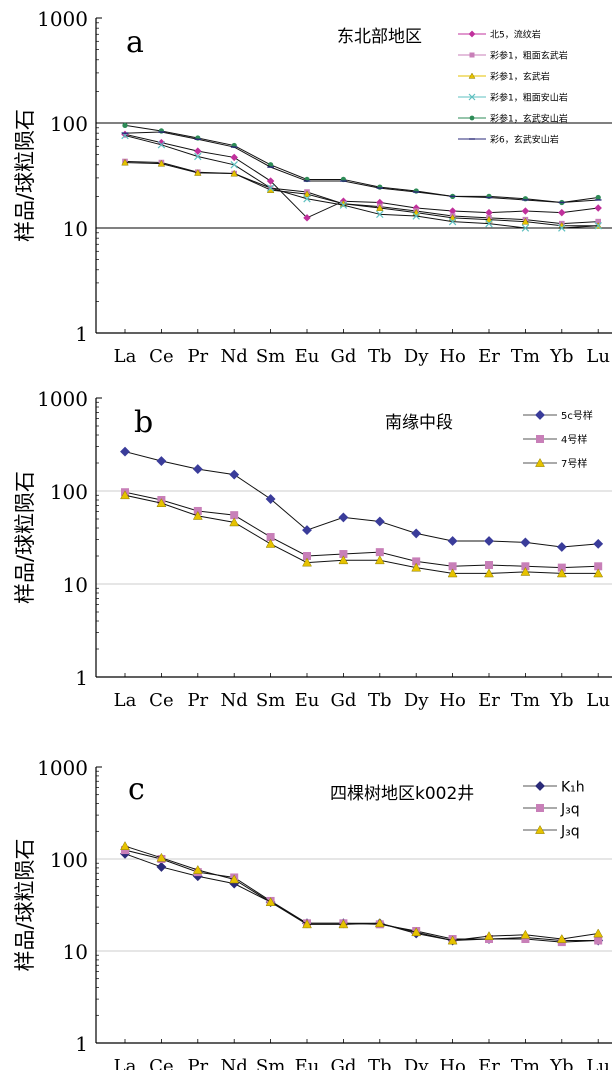 The image size is (612, 1070). What do you see at coordinates (573, 787) in the screenshot?
I see `legend-label: K₁h` at bounding box center [573, 787].